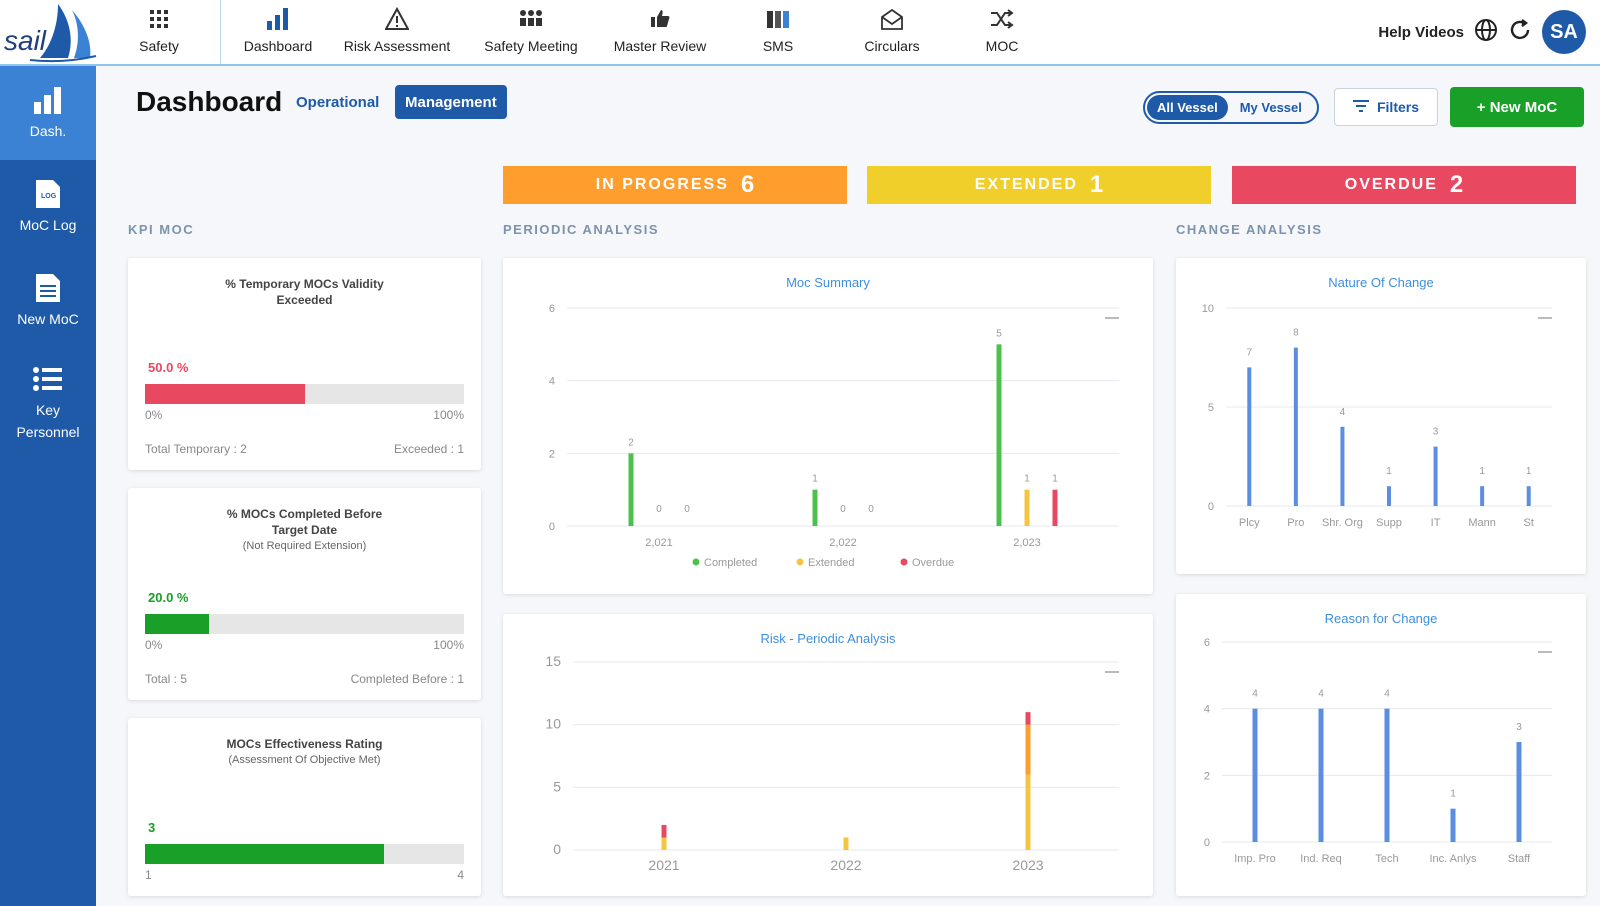 The width and height of the screenshot is (1600, 906). Describe the element at coordinates (832, 763) in the screenshot. I see `risk-periodic-chart: 0 5 10 15 2021 2022 2023` at that location.